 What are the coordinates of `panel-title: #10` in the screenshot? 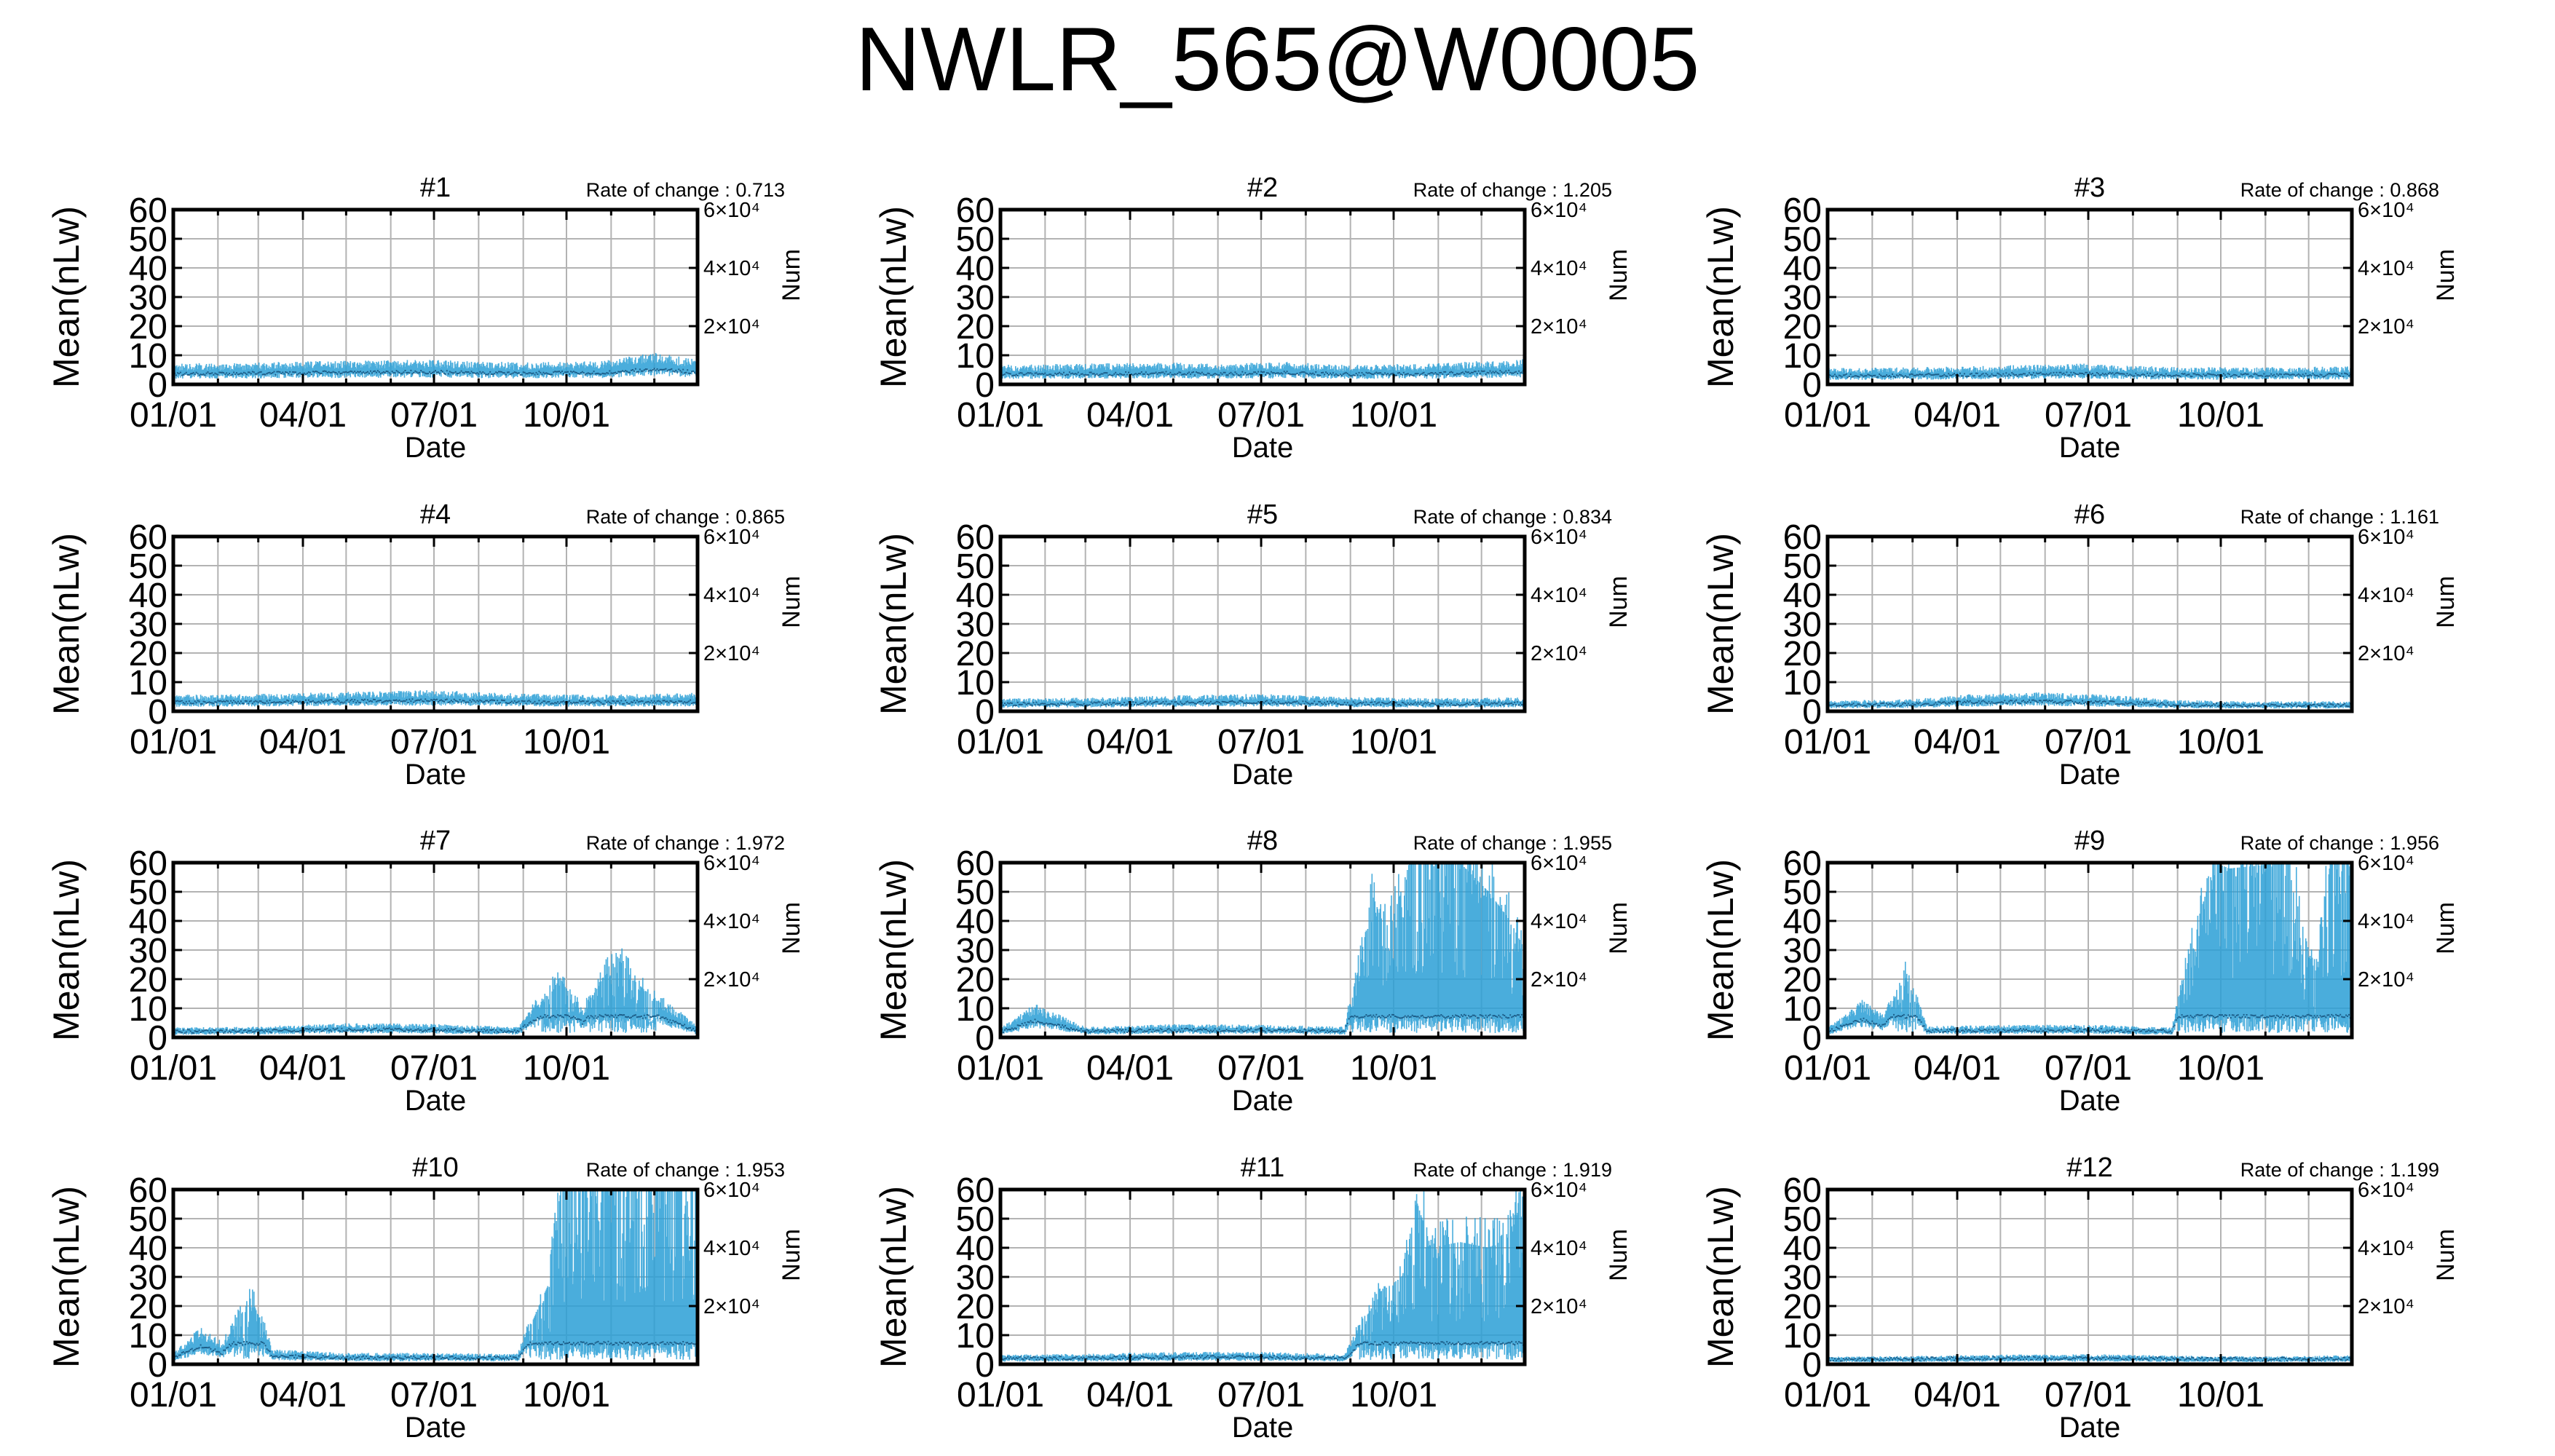 It's located at (435, 1167).